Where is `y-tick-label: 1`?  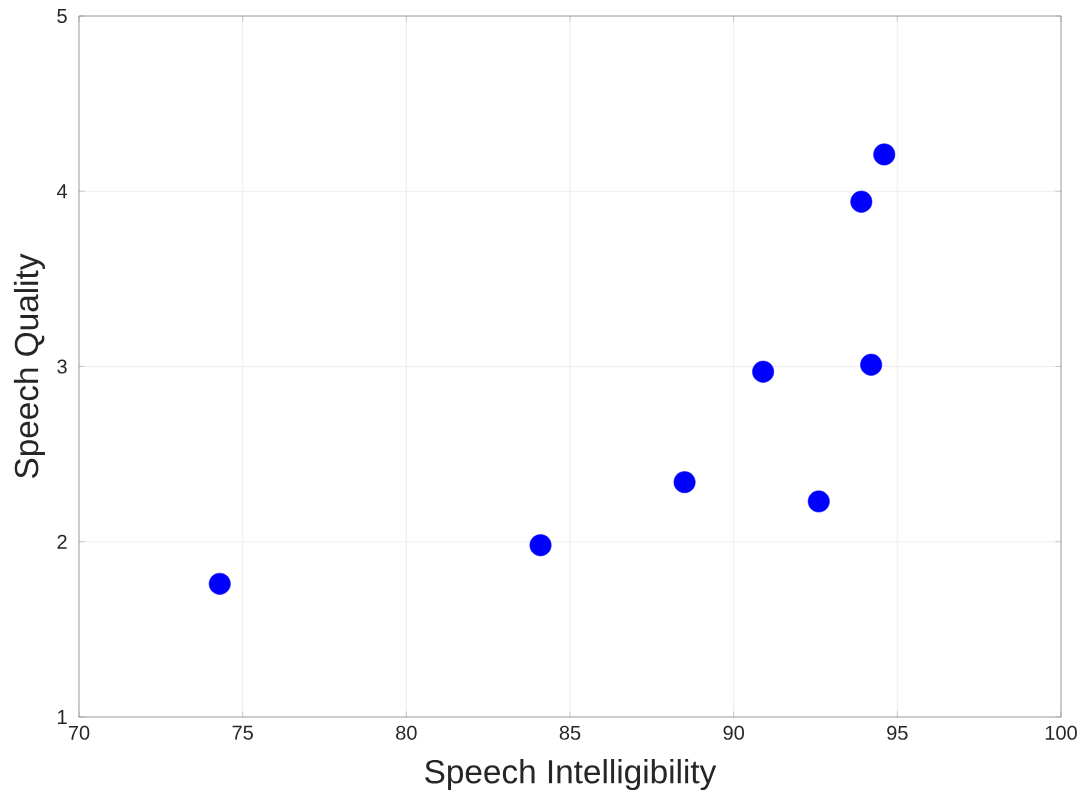
y-tick-label: 1 is located at coordinates (62, 717).